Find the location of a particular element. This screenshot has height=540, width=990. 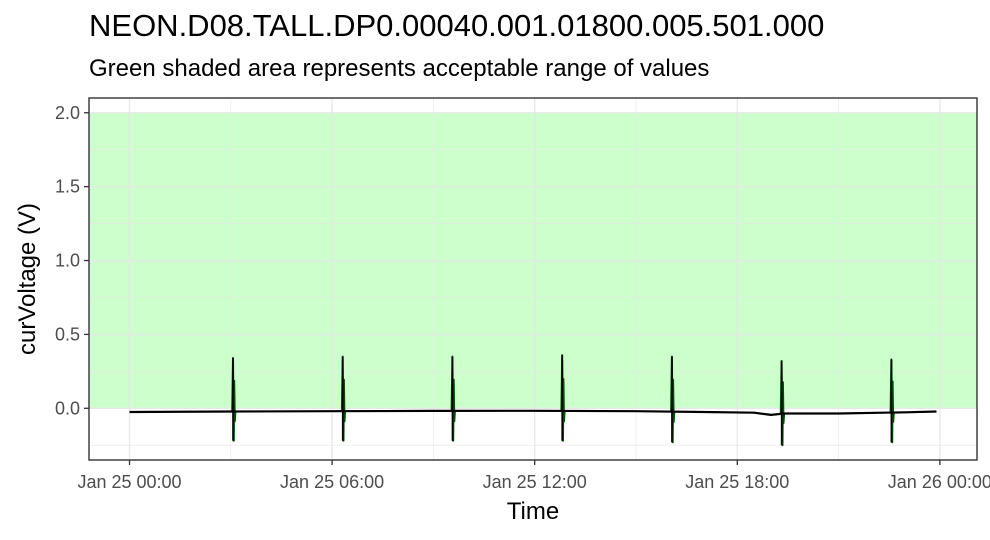

y-tick-label: 2.0 is located at coordinates (67, 113).